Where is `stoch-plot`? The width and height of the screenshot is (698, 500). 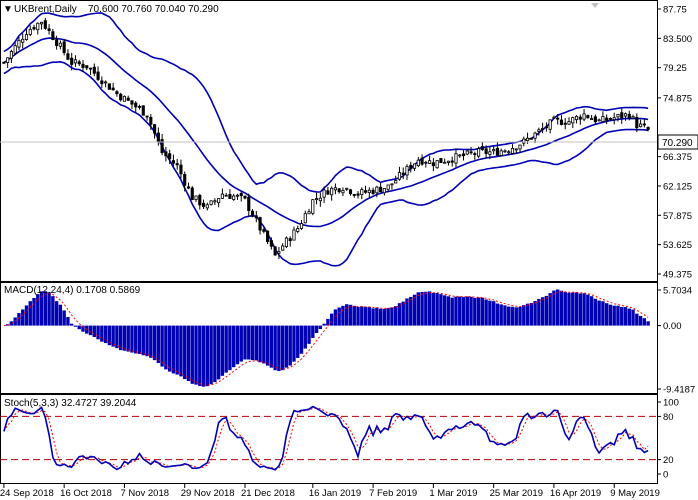 stoch-plot is located at coordinates (328, 438).